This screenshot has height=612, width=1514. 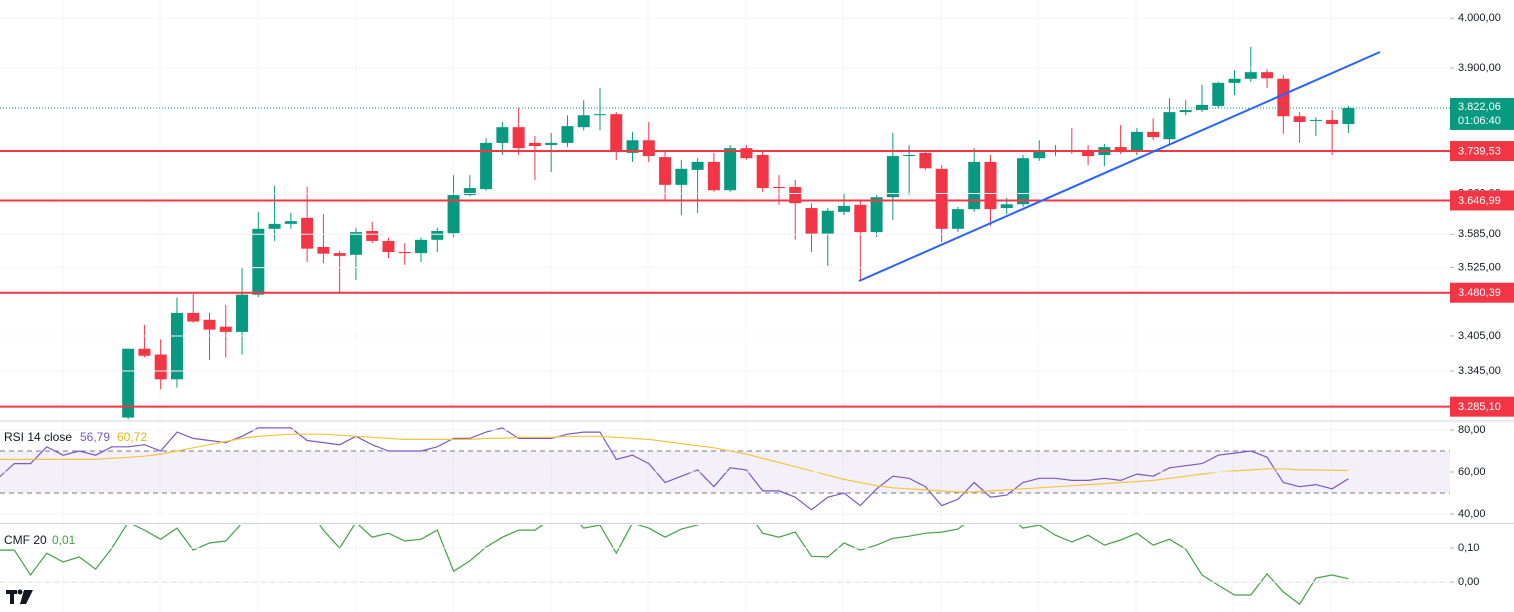 What do you see at coordinates (75, 488) in the screenshot?
I see `legends: RSI 14 close 56,79 60,72 CMF 20 0,01` at bounding box center [75, 488].